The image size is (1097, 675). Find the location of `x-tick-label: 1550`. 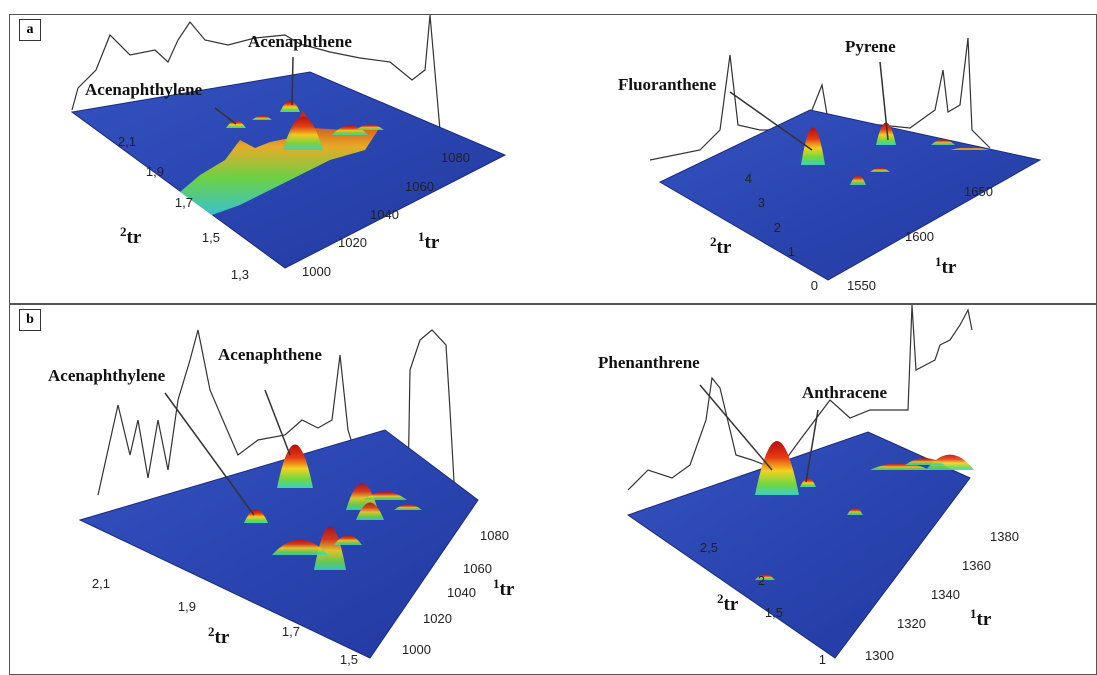

x-tick-label: 1550 is located at coordinates (861, 285).